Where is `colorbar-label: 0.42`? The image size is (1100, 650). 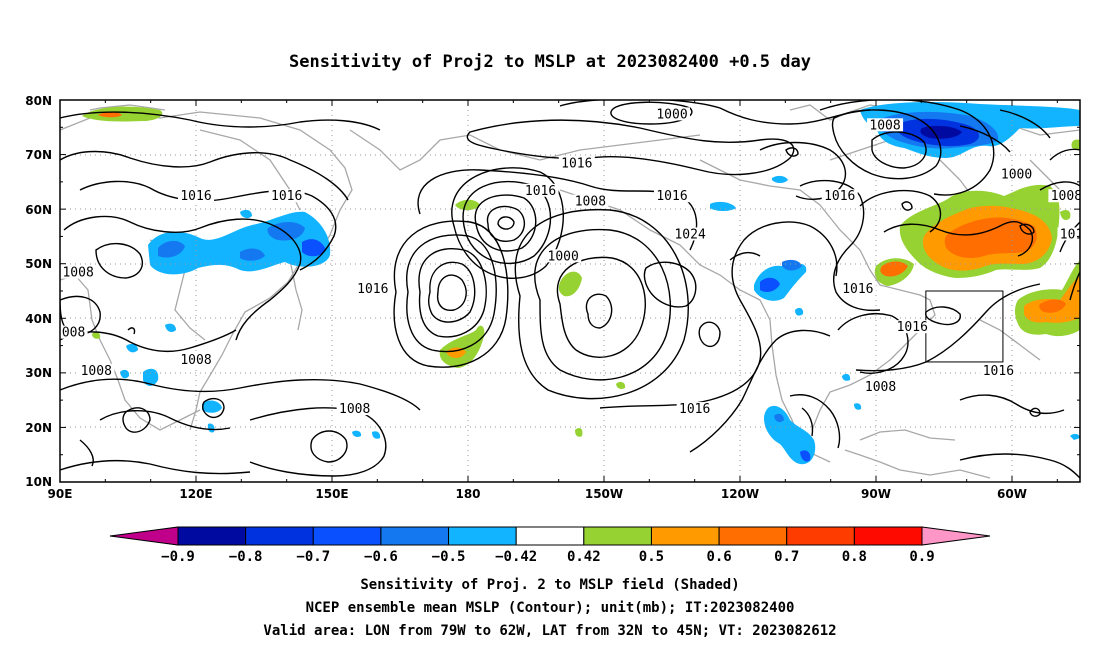
colorbar-label: 0.42 is located at coordinates (584, 557).